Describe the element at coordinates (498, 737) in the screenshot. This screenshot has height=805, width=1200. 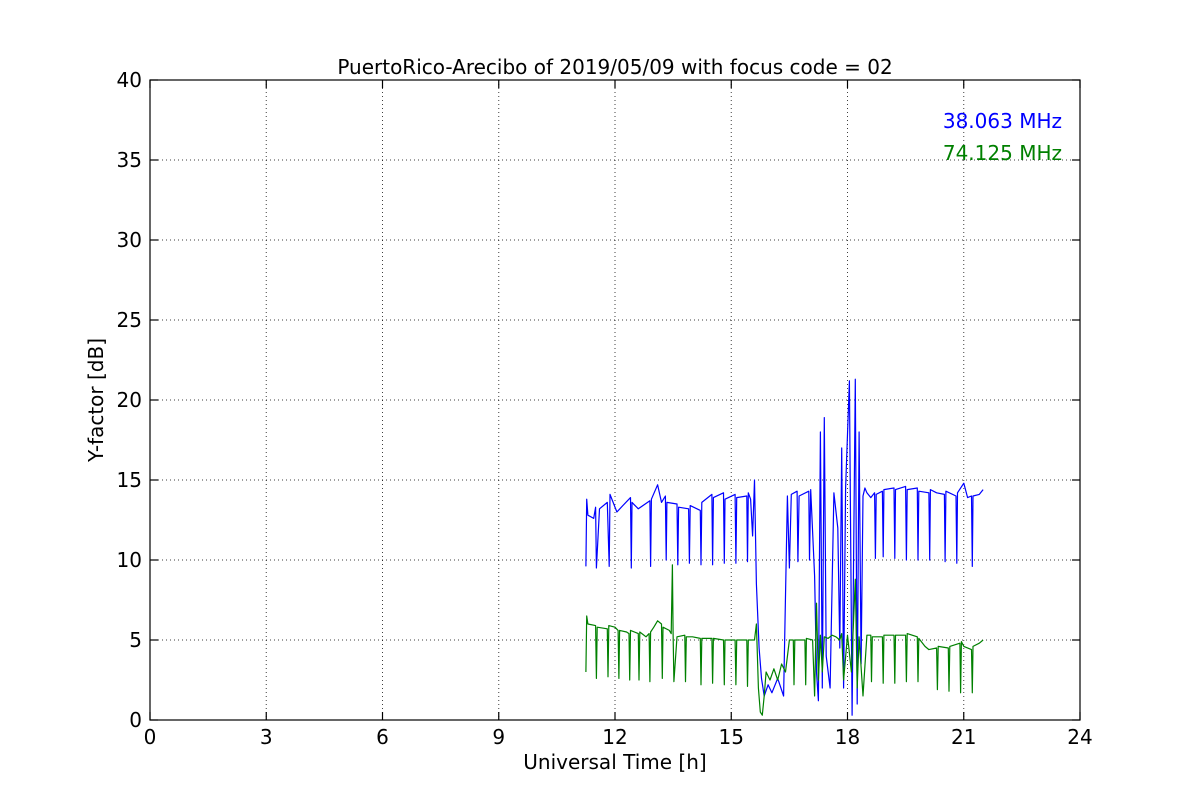
I see `x-tick-label: 9` at that location.